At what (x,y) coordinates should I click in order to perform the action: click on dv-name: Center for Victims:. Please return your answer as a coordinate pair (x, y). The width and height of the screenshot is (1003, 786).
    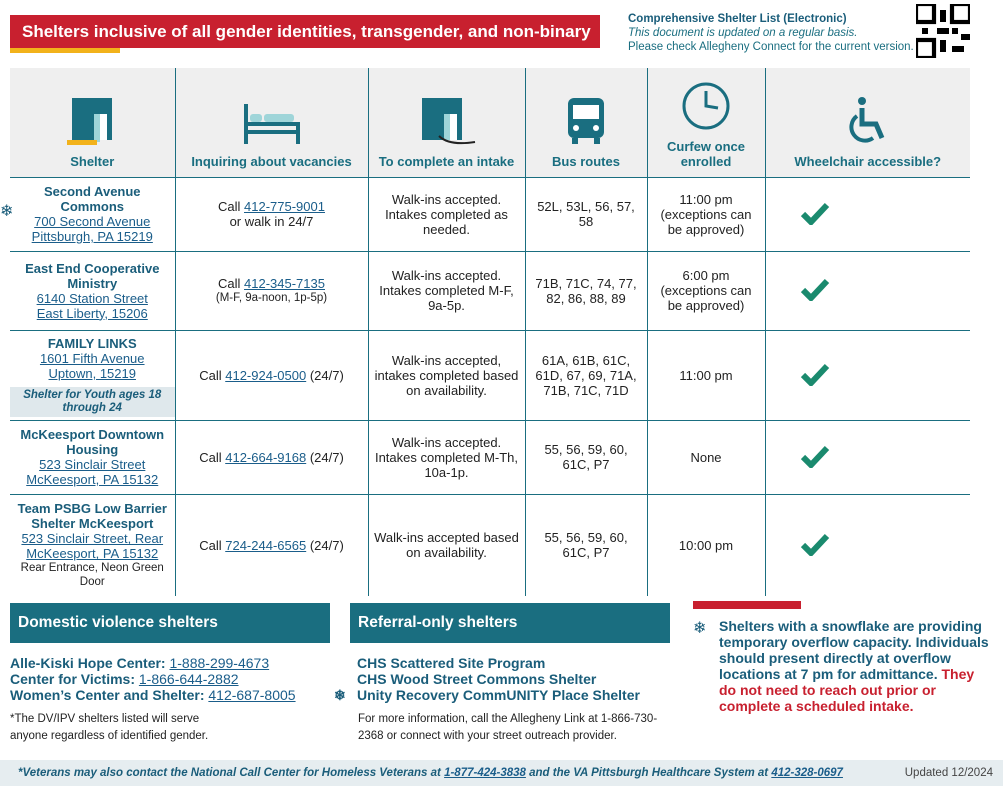
    Looking at the image, I should click on (74, 679).